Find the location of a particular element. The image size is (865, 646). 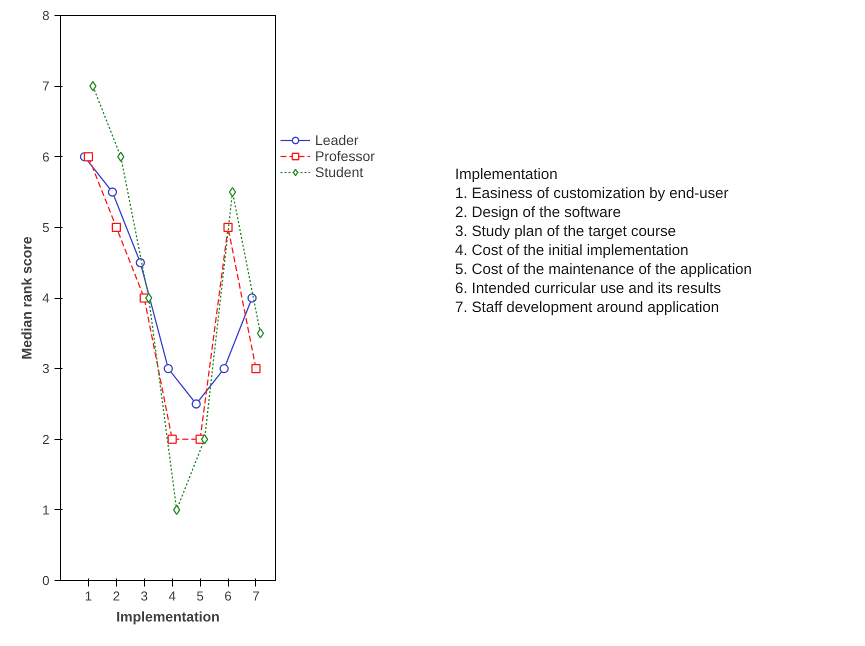

annotation: 6. Intended curricular use and its results is located at coordinates (588, 288).